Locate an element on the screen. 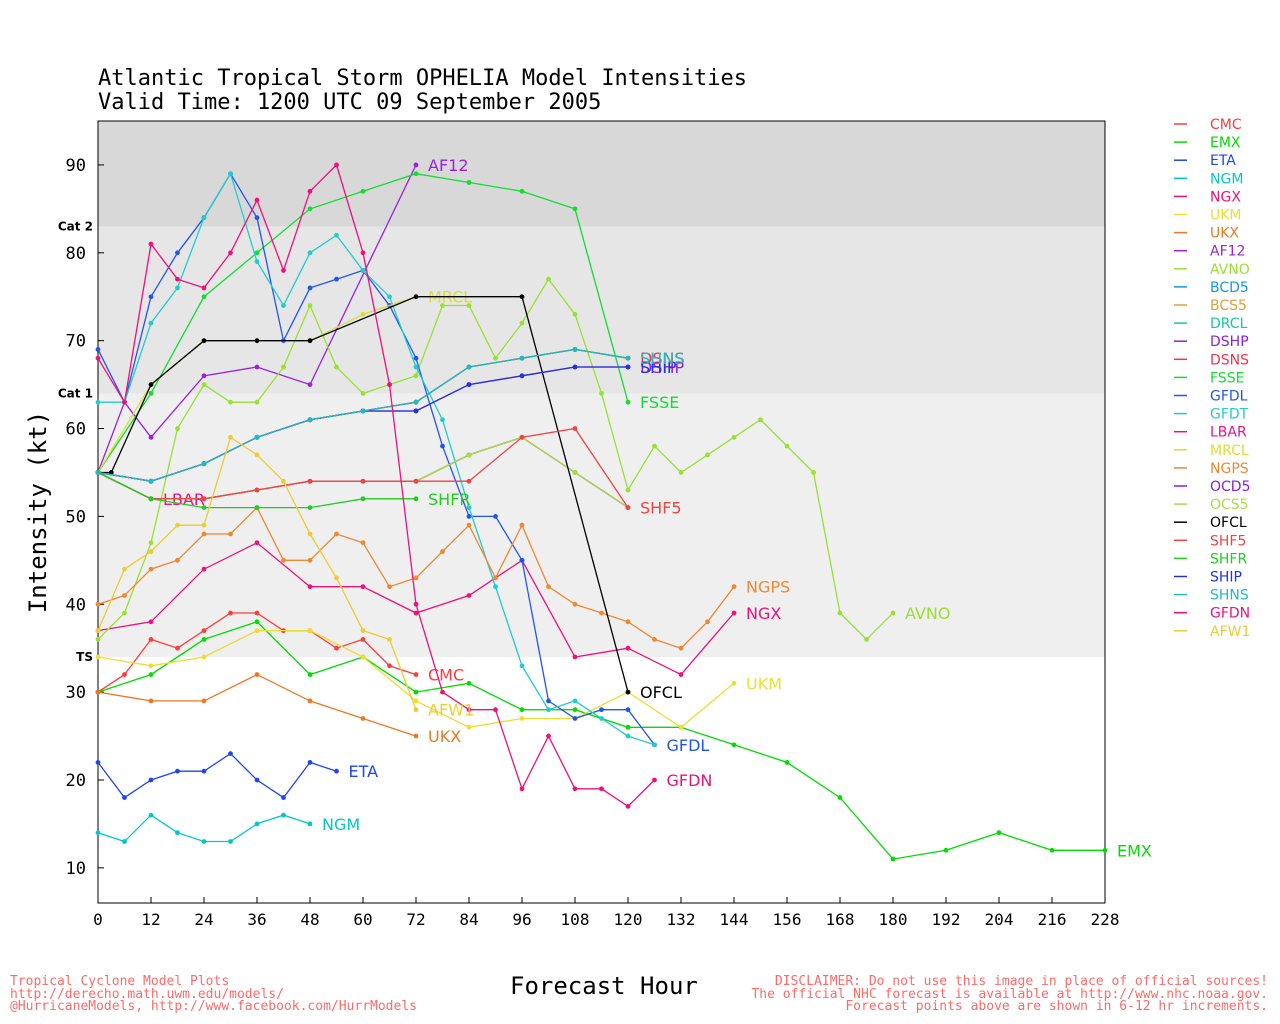 The image size is (1280, 1024). footer-credit-line: http://derecho.math.uwm.edu/models/ is located at coordinates (147, 994).